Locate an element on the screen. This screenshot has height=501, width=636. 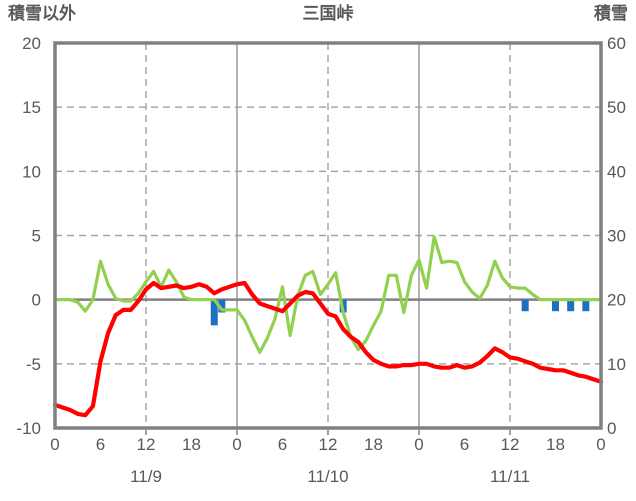
day-label: 11/10 is located at coordinates (327, 476).